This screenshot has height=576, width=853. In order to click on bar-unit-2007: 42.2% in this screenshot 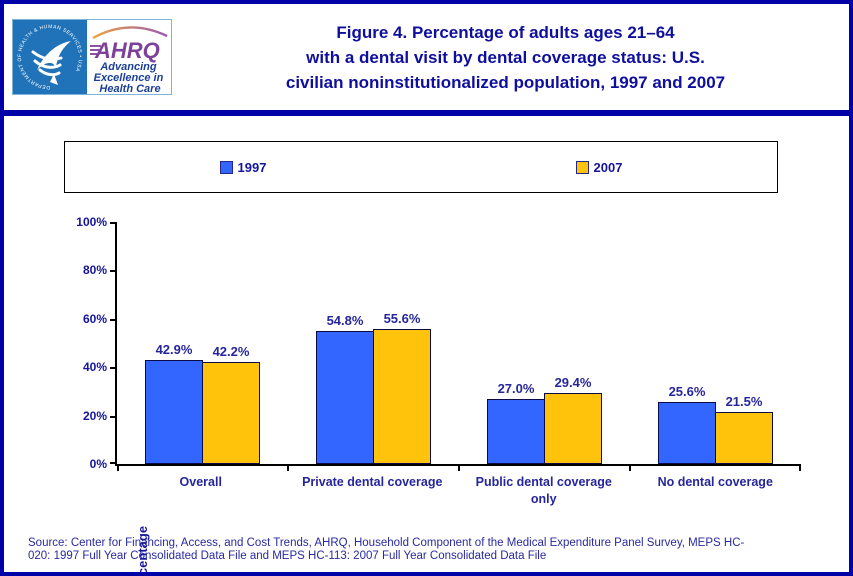, I will do `click(231, 404)`.